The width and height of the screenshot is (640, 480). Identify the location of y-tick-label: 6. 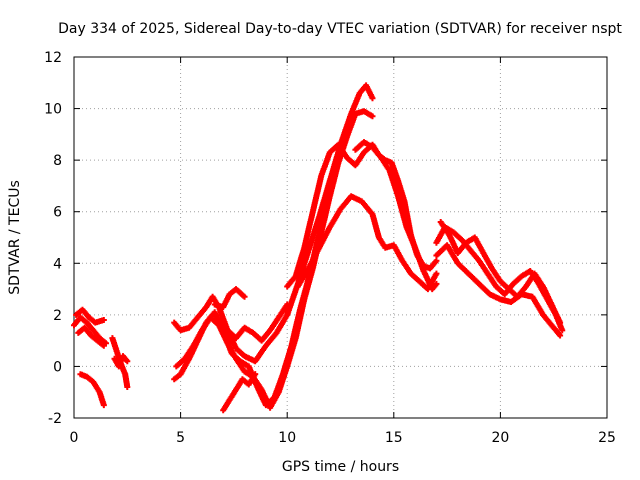
(57, 213).